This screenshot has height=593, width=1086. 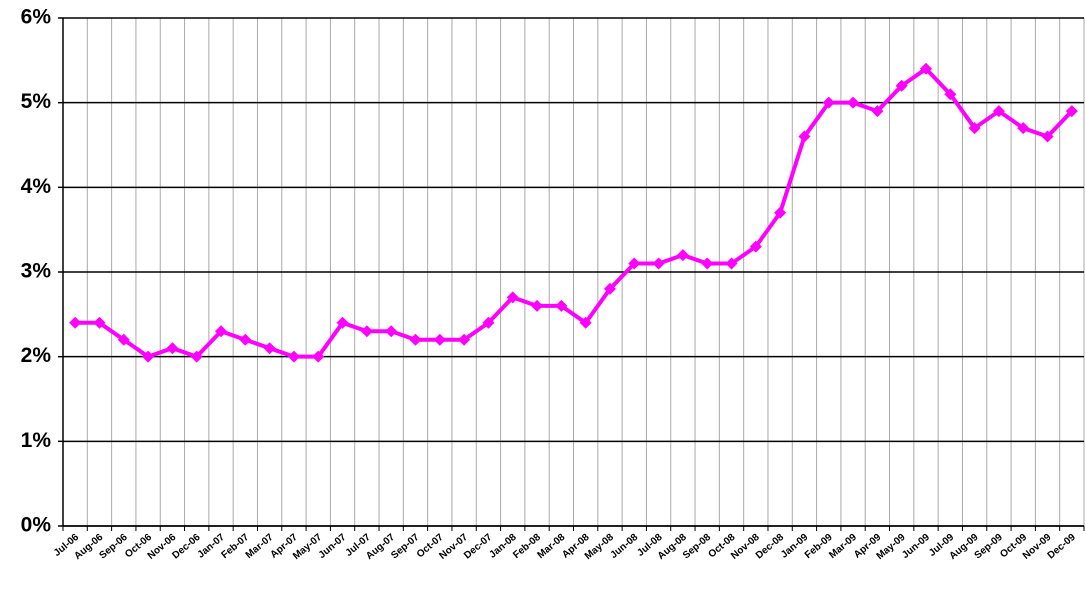 I want to click on y-tick-label: 3%, so click(x=36, y=271).